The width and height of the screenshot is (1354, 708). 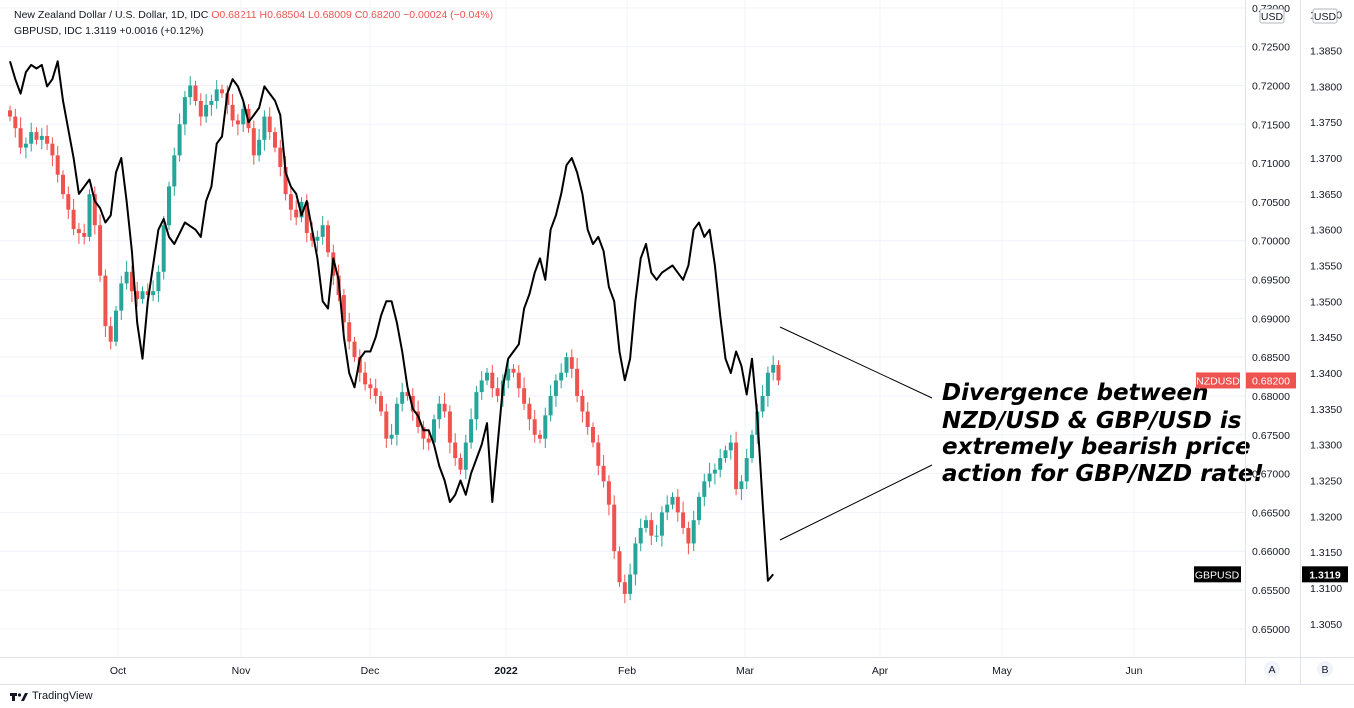 I want to click on nzdusd-tick-label: 0.72500, so click(x=1271, y=48).